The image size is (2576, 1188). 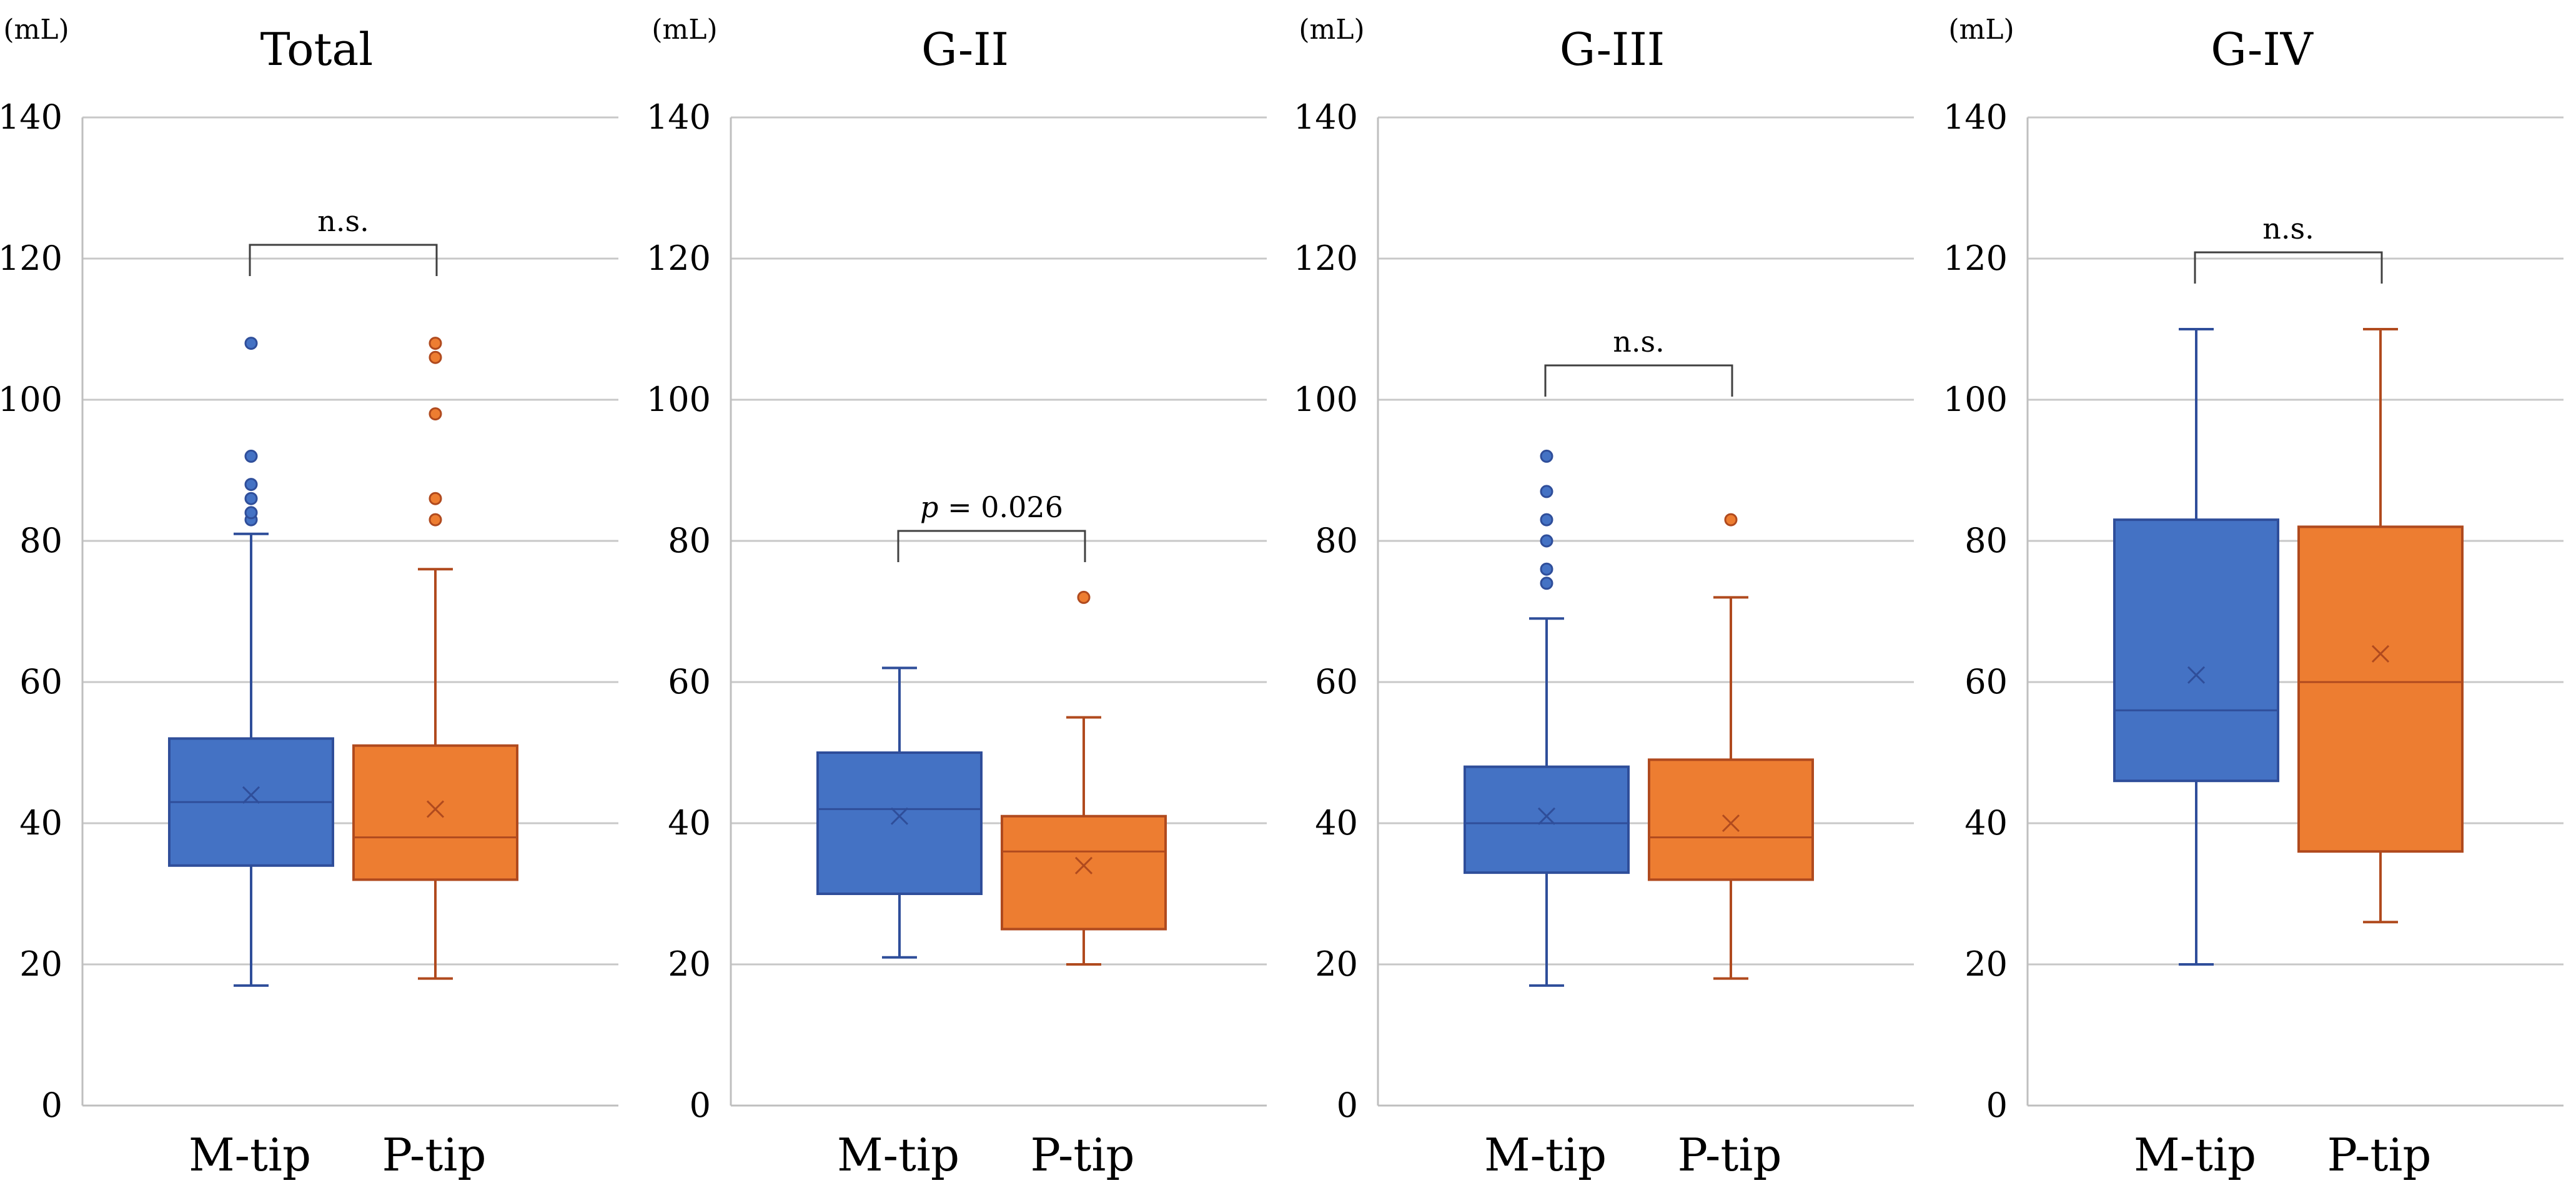 What do you see at coordinates (965, 49) in the screenshot?
I see `panel-title: G-II` at bounding box center [965, 49].